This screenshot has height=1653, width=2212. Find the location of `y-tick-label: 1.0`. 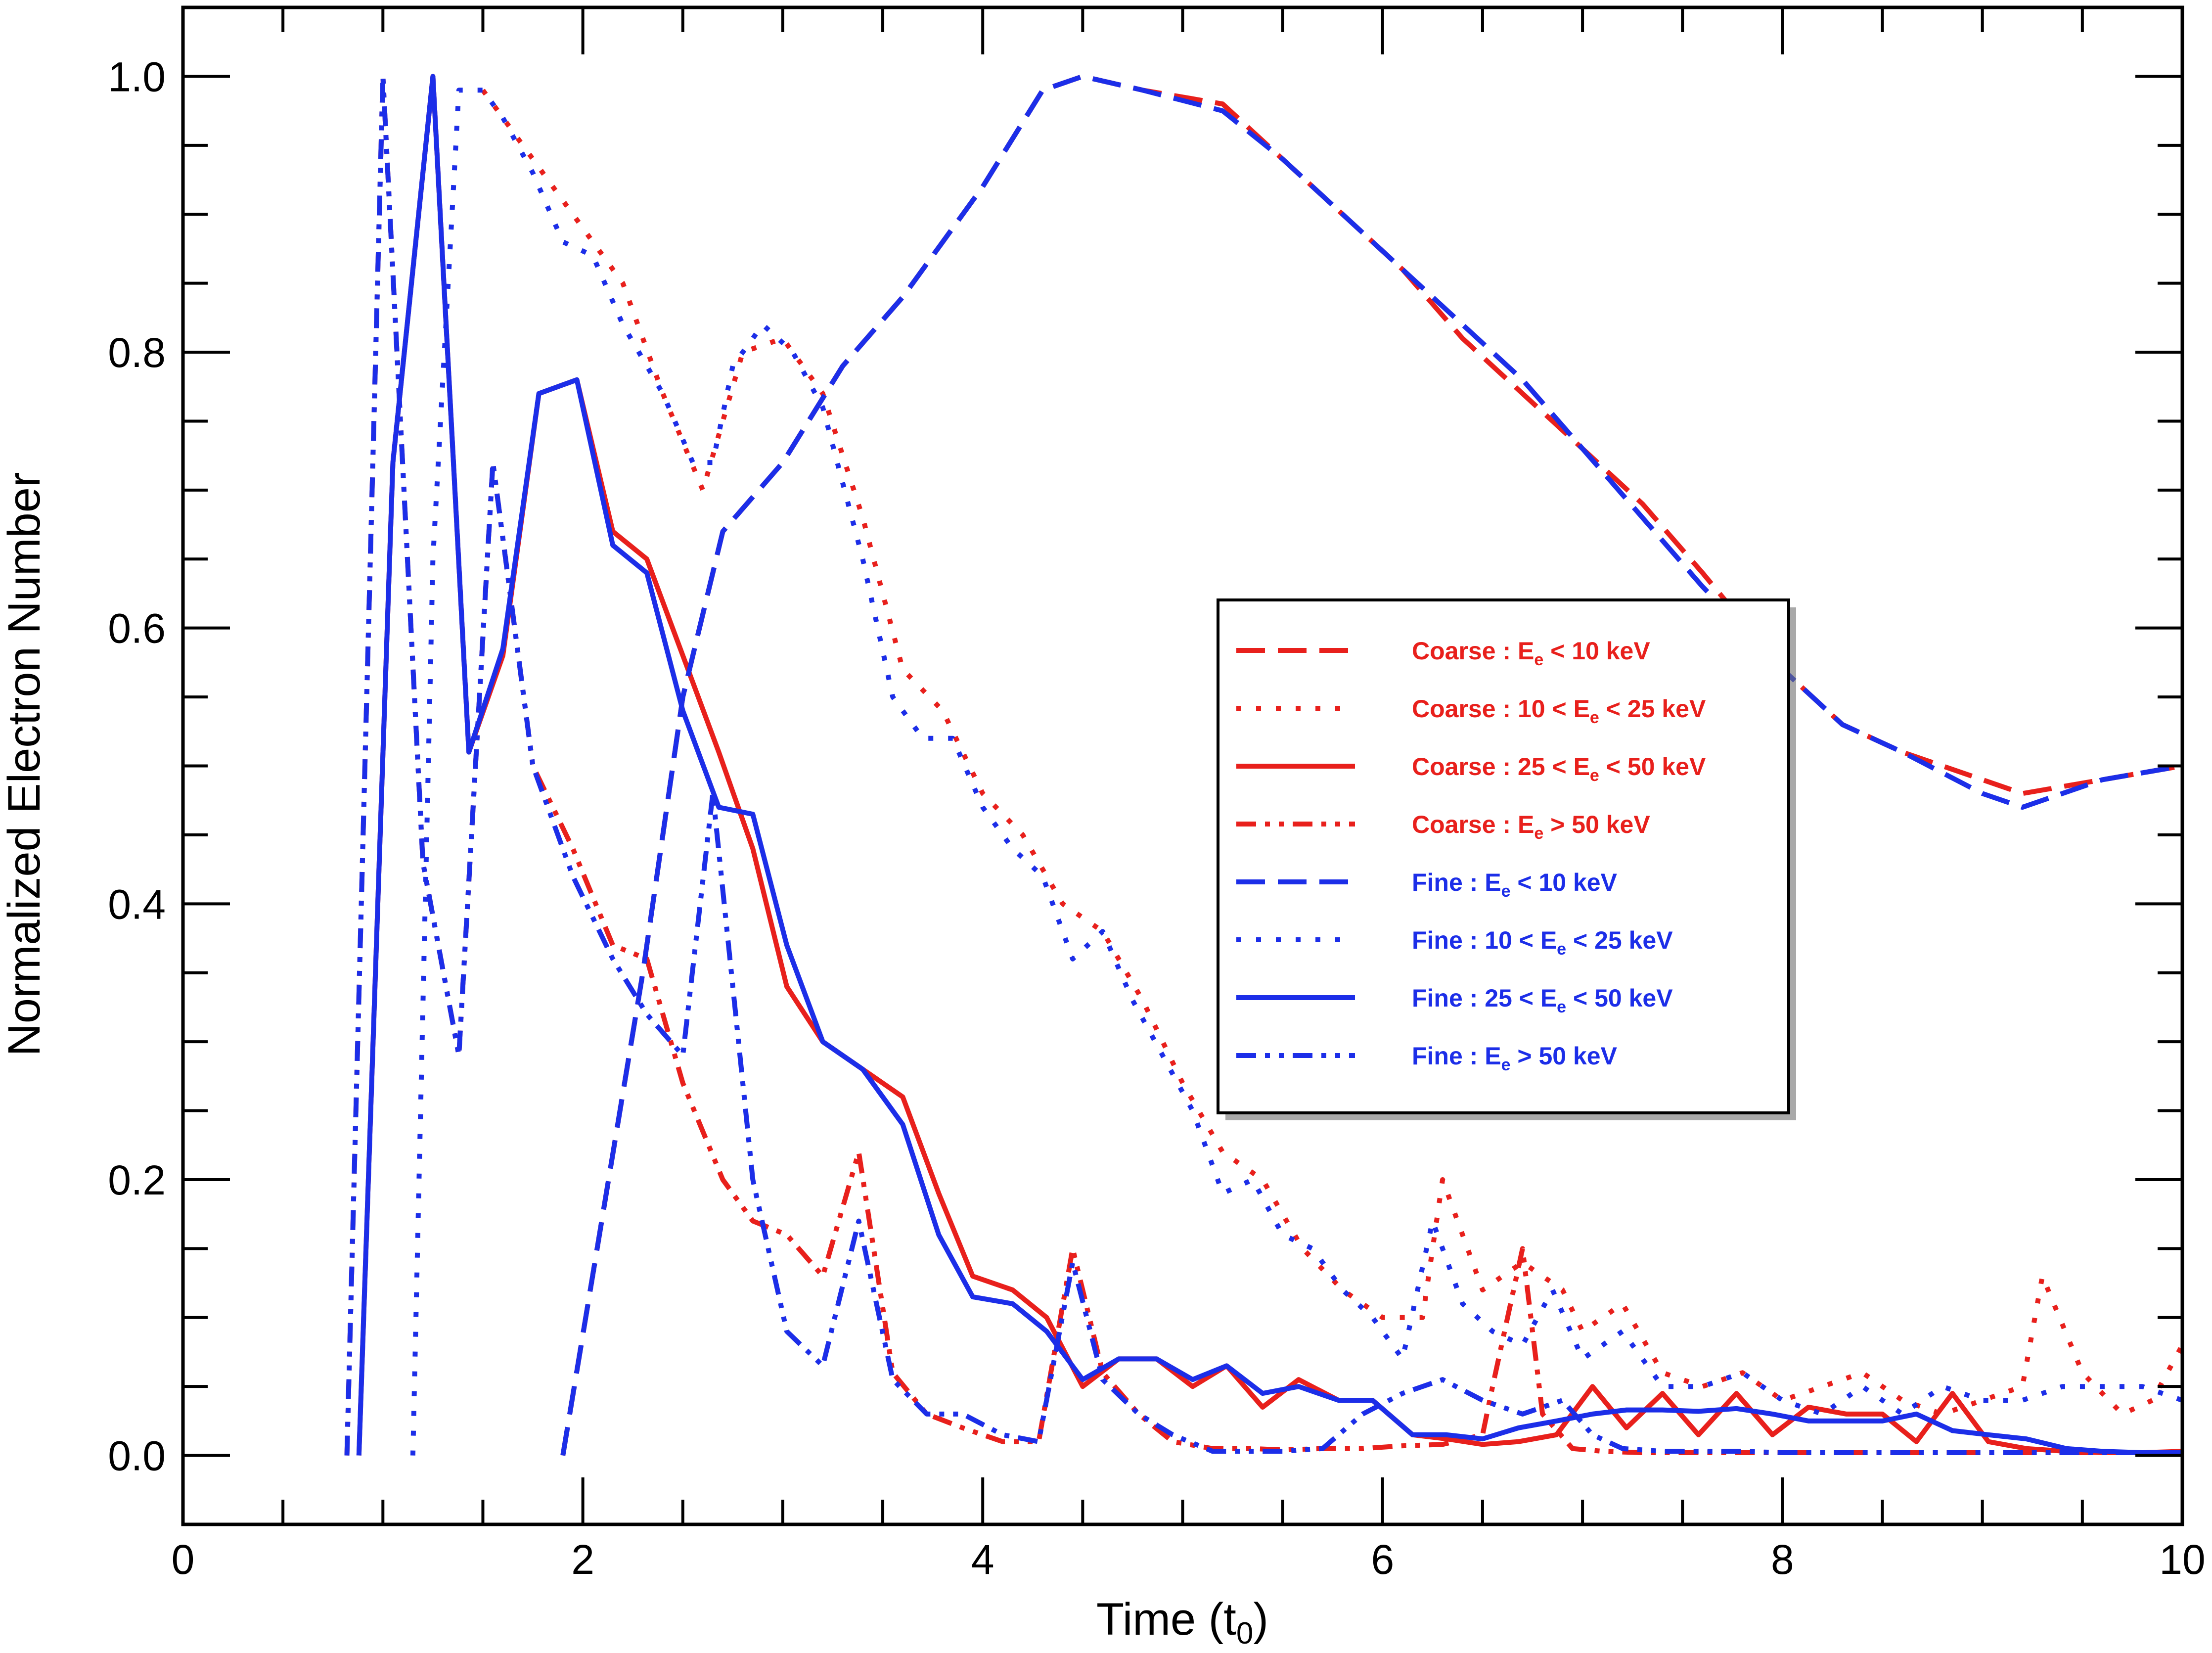

y-tick-label: 1.0 is located at coordinates (137, 76).